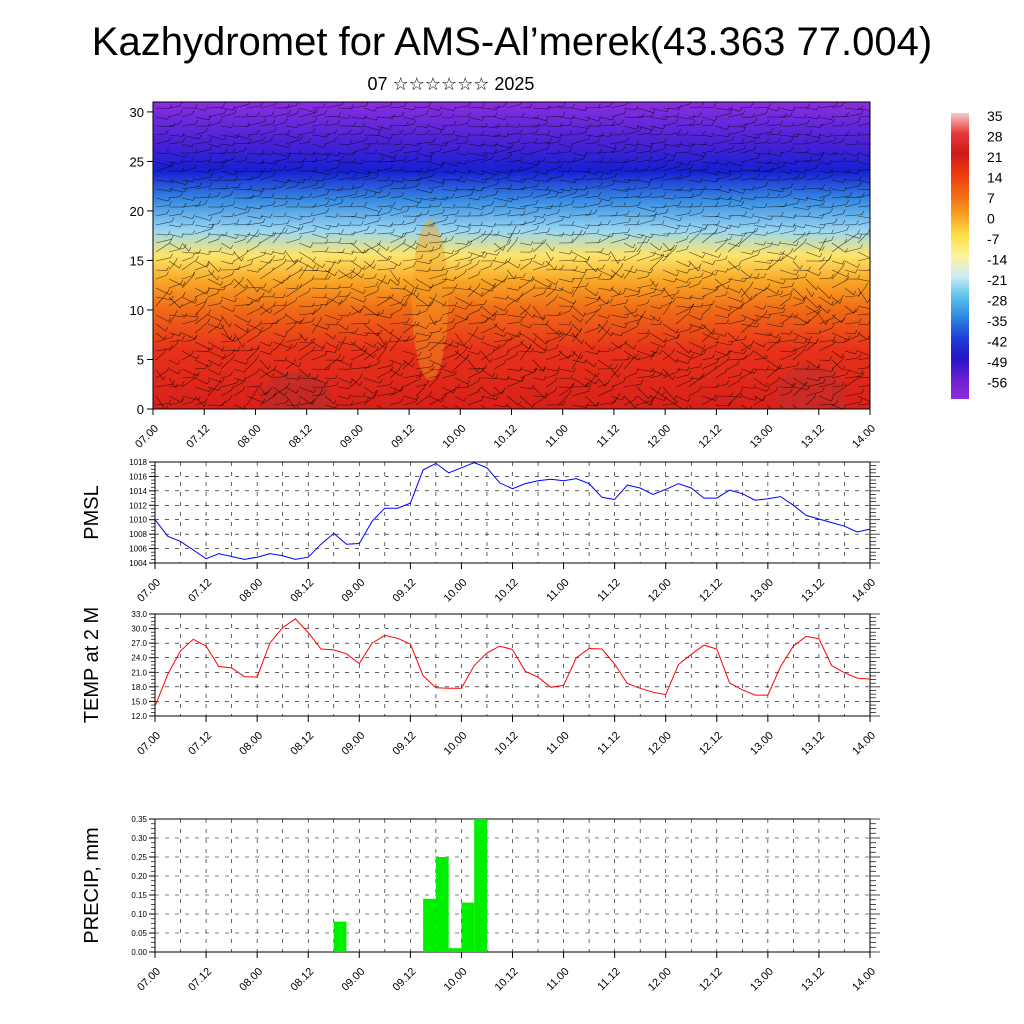 Image resolution: width=1024 pixels, height=1024 pixels. I want to click on y-tick-label: 15.0, so click(139, 701).